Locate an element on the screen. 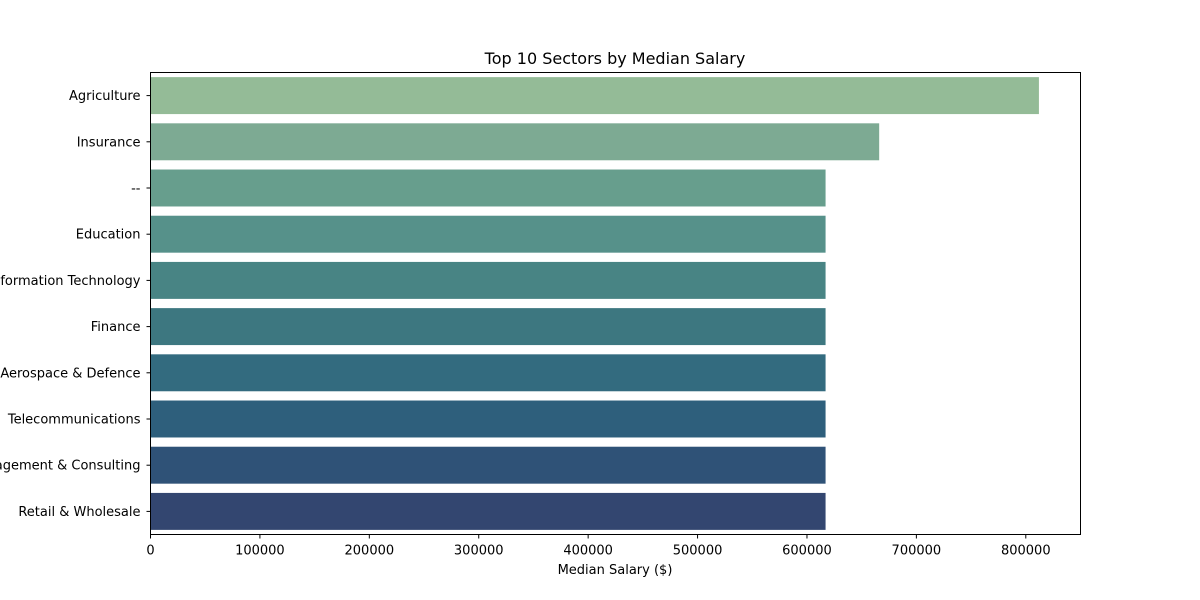  x-tick-label: 300000 is located at coordinates (479, 551).